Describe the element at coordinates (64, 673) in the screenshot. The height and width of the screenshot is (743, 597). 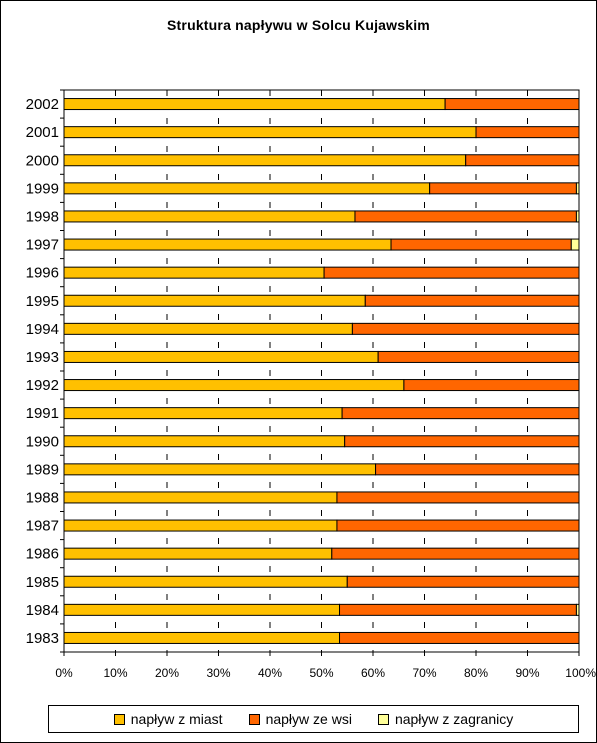
I see `x-tick-label: 0%` at that location.